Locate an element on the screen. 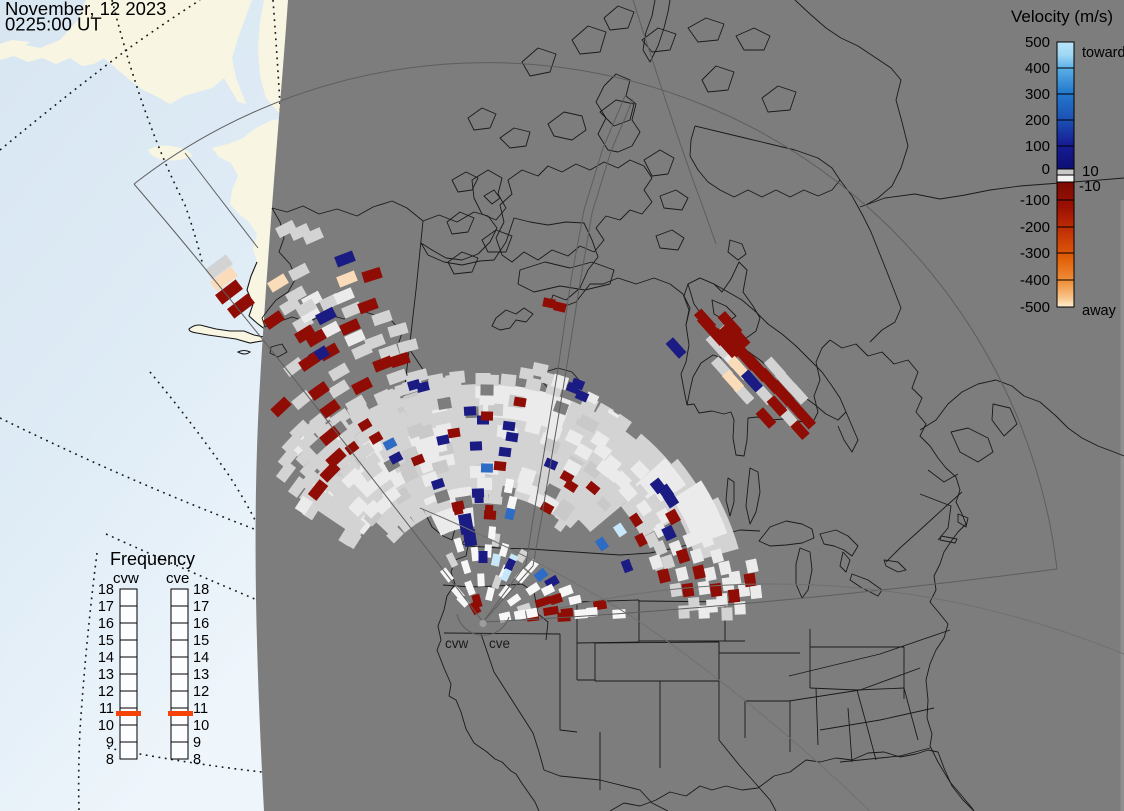 This screenshot has height=811, width=1124. svg-text: November, 12 2023 is located at coordinates (85, 9).